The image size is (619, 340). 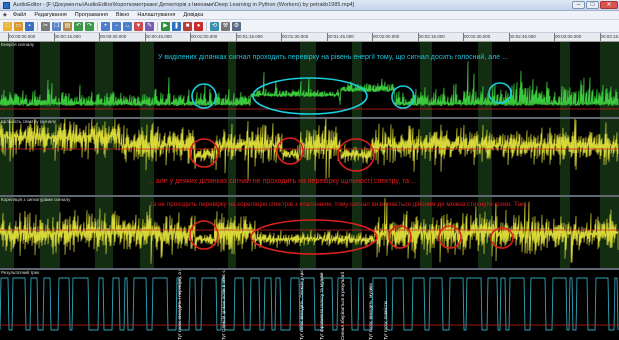 What do you see at coordinates (78, 26) in the screenshot?
I see `undo-icon: ↶` at bounding box center [78, 26].